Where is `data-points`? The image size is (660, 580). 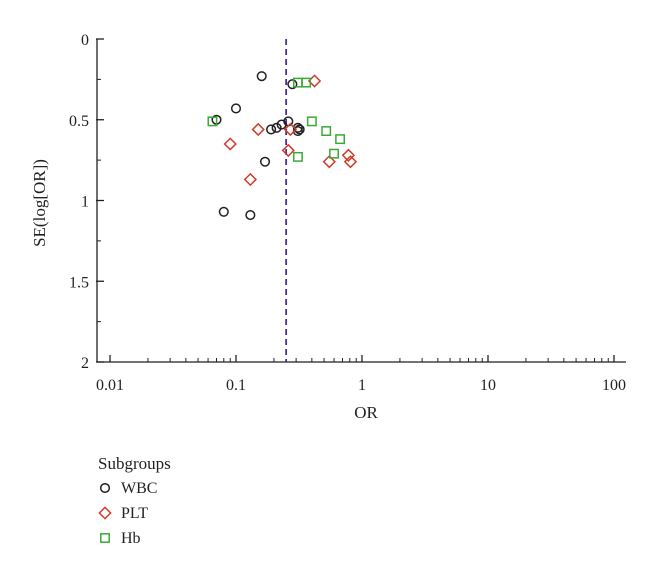 data-points is located at coordinates (282, 146).